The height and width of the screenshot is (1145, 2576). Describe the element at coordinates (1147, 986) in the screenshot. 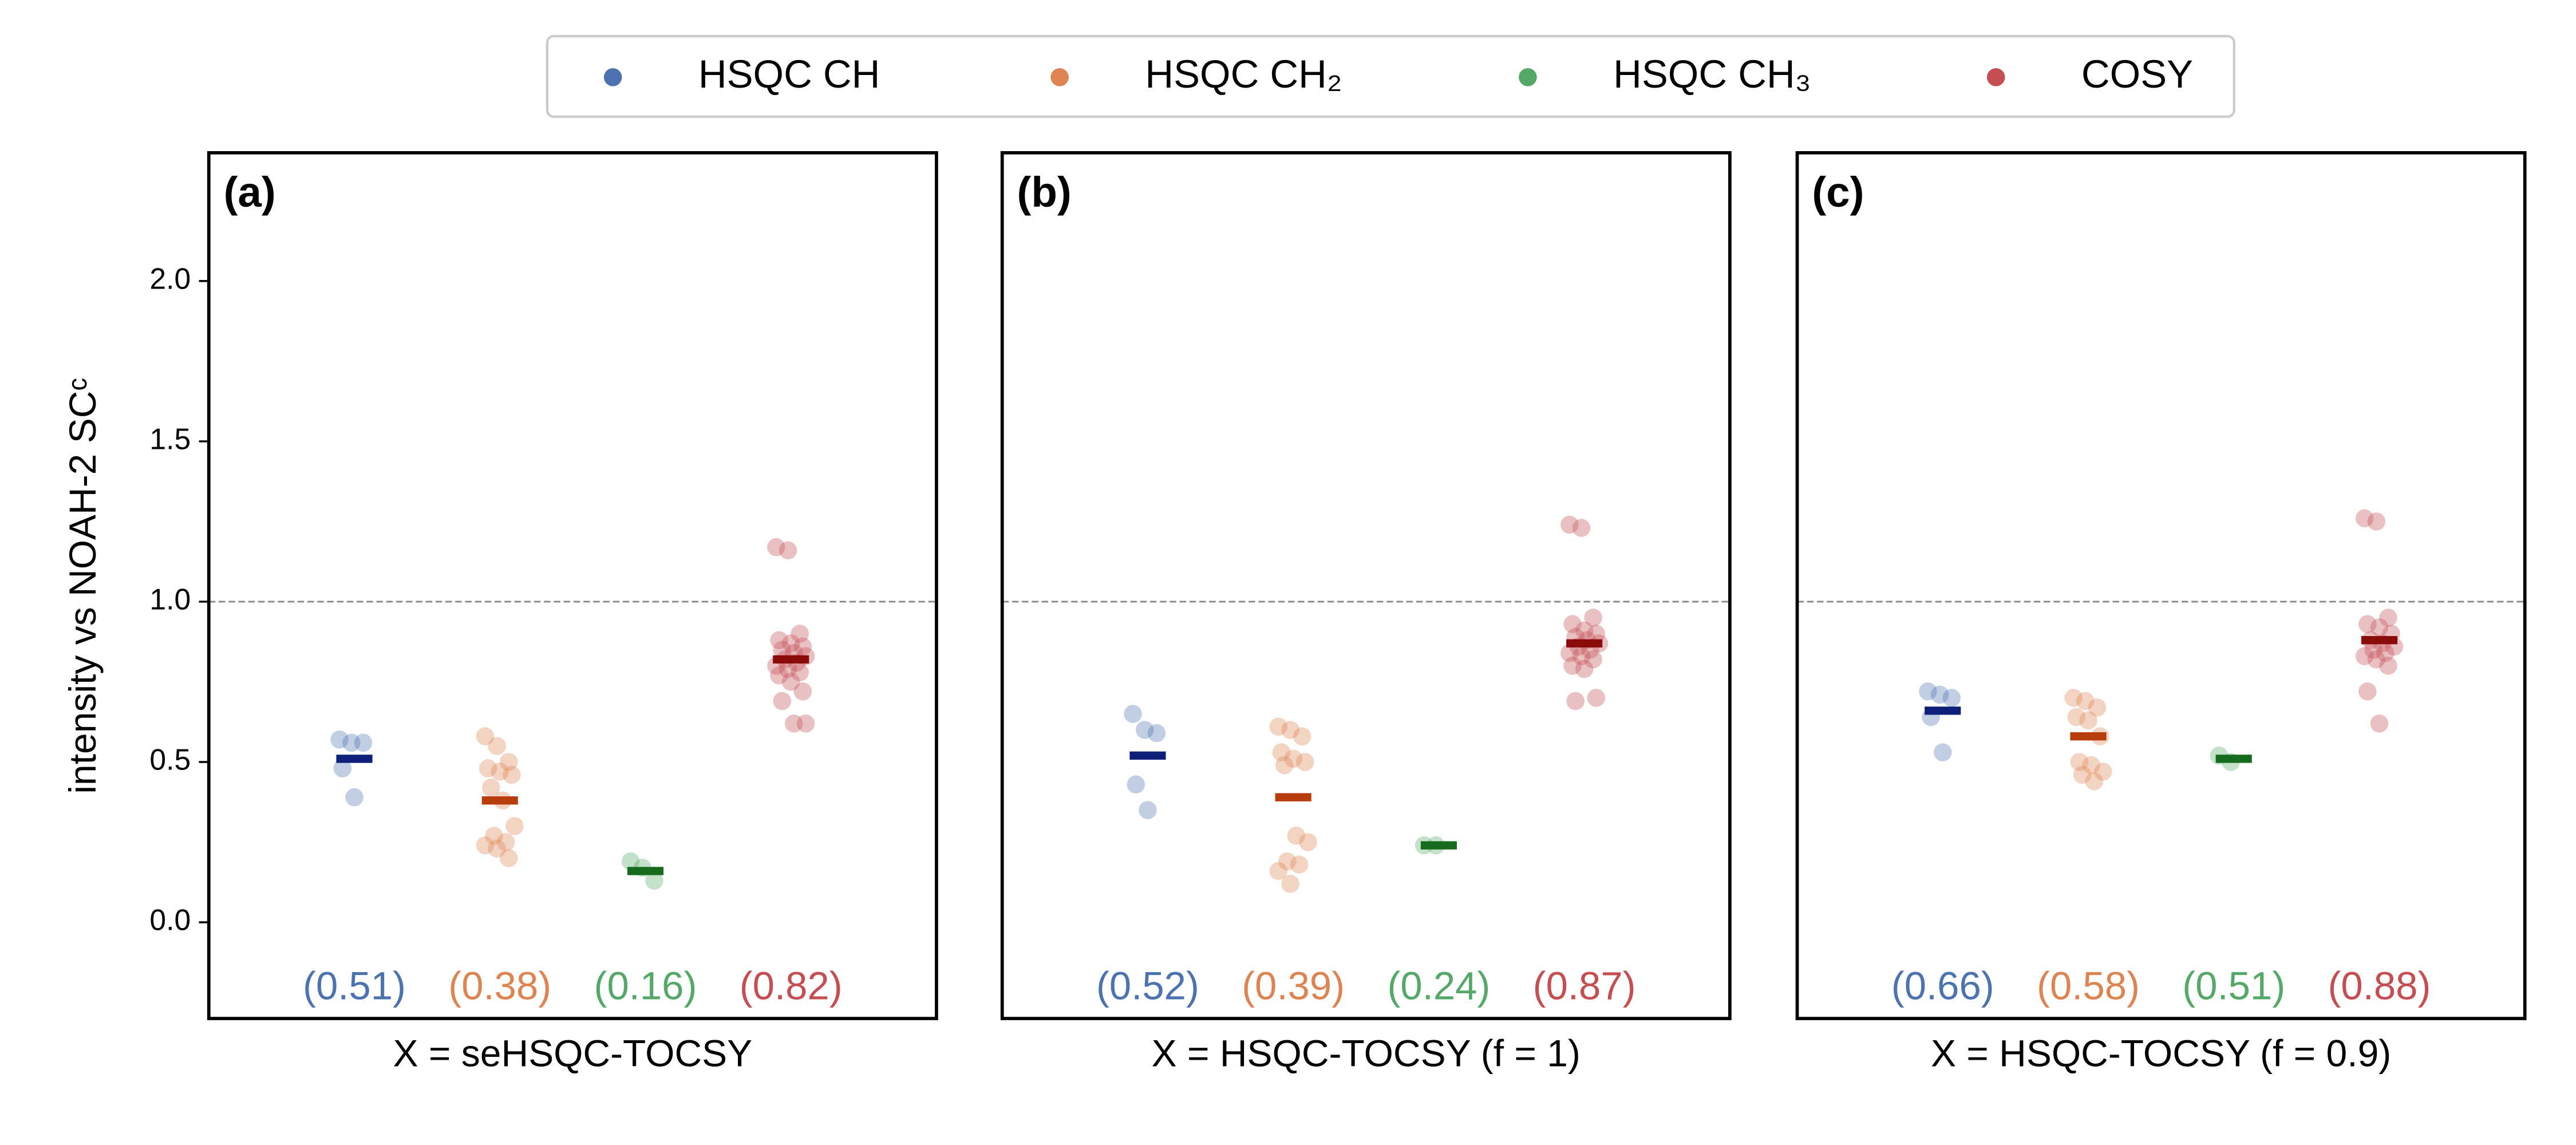

I see `mean-label: (0.52)` at that location.